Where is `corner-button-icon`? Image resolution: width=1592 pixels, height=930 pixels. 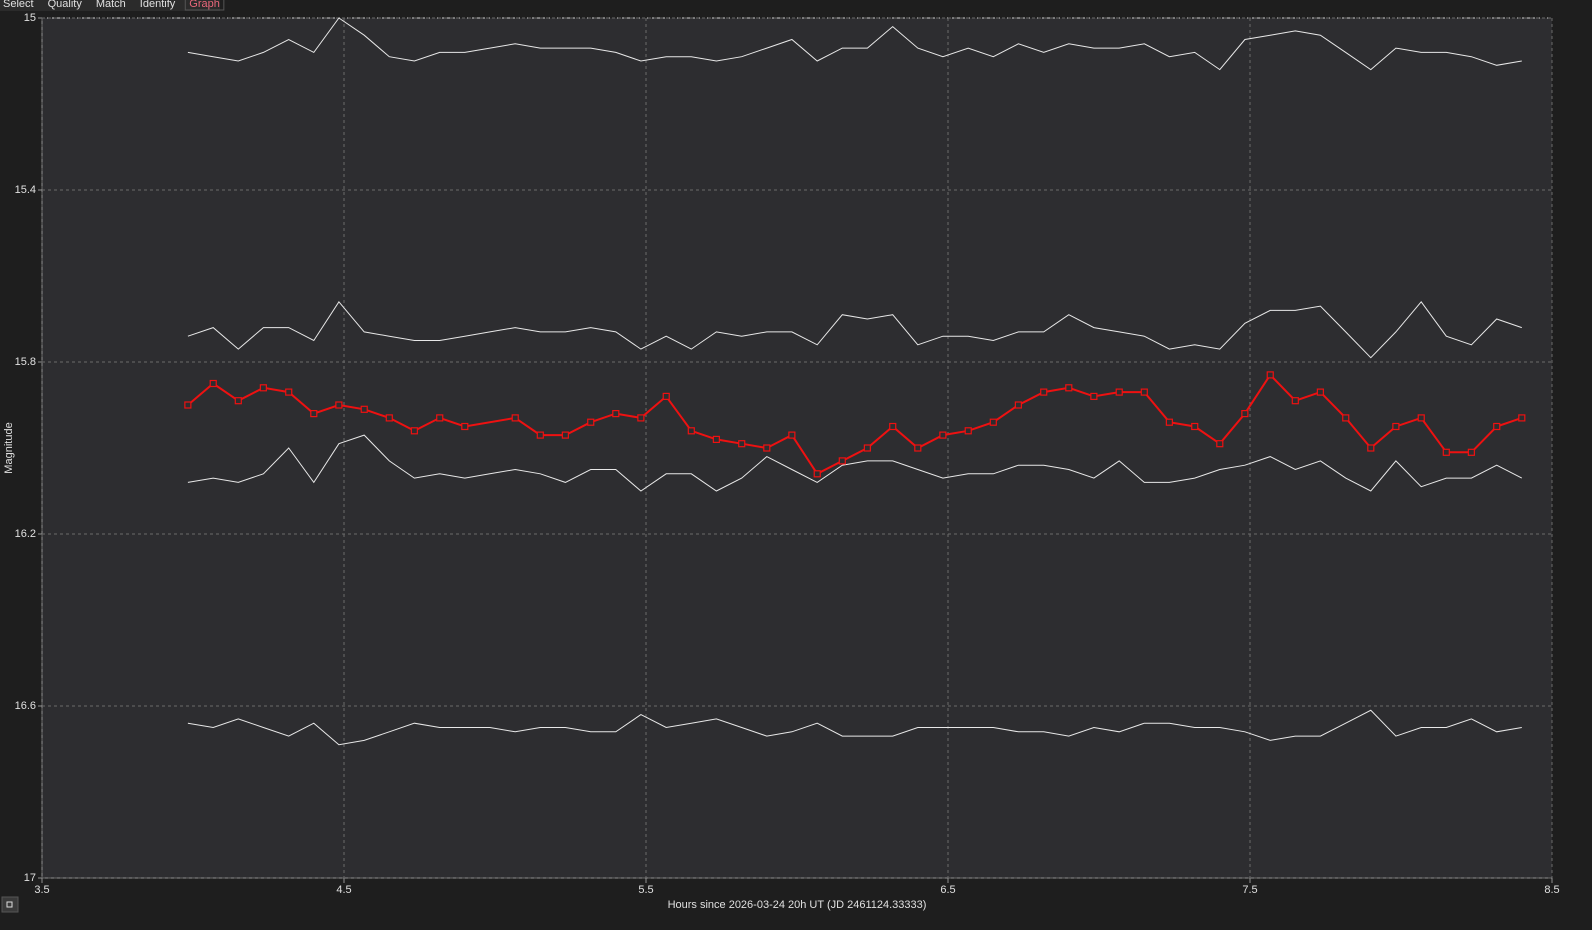 corner-button-icon is located at coordinates (9, 904).